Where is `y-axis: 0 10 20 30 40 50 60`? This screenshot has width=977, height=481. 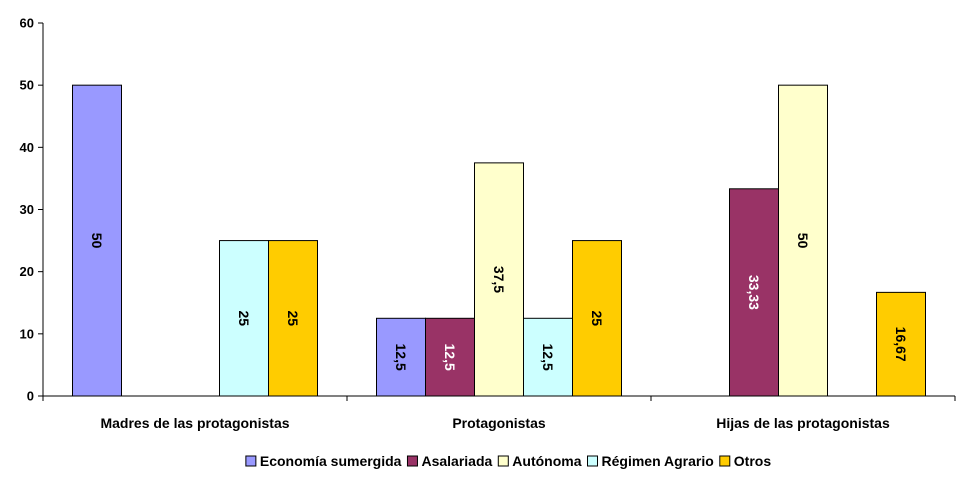 y-axis: 0 10 20 30 40 50 60 is located at coordinates (32, 210).